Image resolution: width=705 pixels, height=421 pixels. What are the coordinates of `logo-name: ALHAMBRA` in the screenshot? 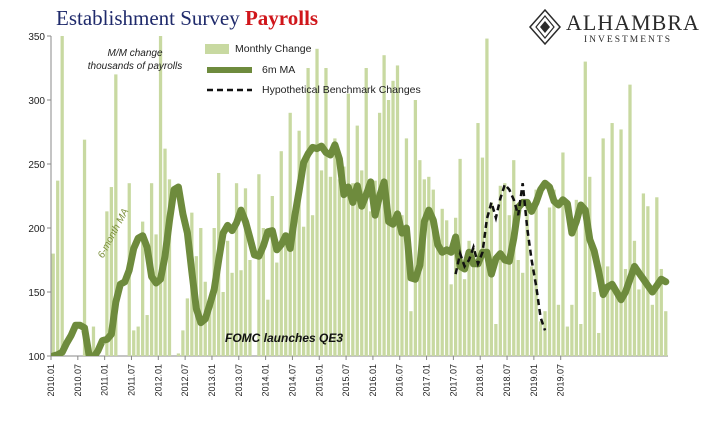 It's located at (633, 22).